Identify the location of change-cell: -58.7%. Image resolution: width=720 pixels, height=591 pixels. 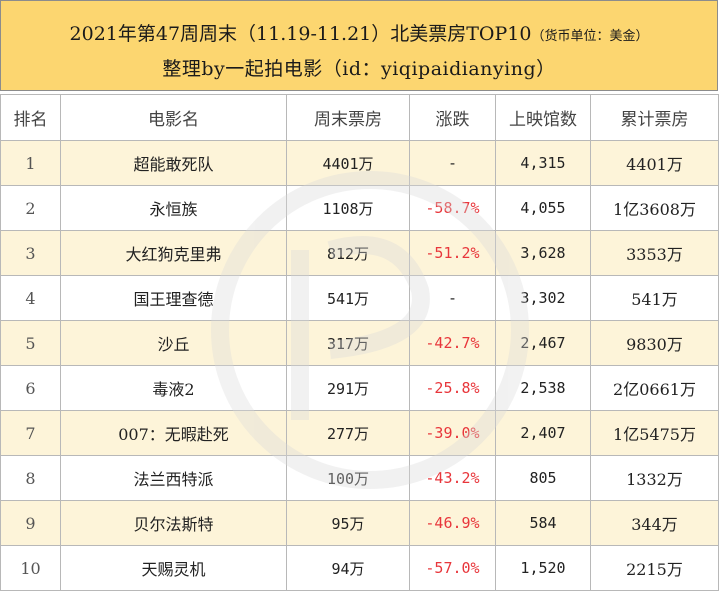
(452, 208).